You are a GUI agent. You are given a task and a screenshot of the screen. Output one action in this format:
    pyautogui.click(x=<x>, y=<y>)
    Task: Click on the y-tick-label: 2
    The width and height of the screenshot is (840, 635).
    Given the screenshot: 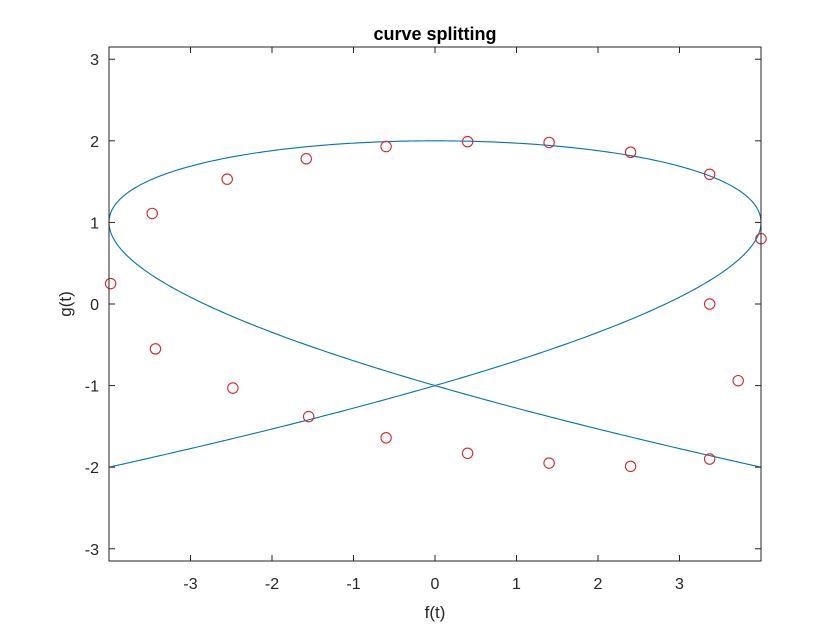 What is the action you would take?
    pyautogui.click(x=94, y=142)
    